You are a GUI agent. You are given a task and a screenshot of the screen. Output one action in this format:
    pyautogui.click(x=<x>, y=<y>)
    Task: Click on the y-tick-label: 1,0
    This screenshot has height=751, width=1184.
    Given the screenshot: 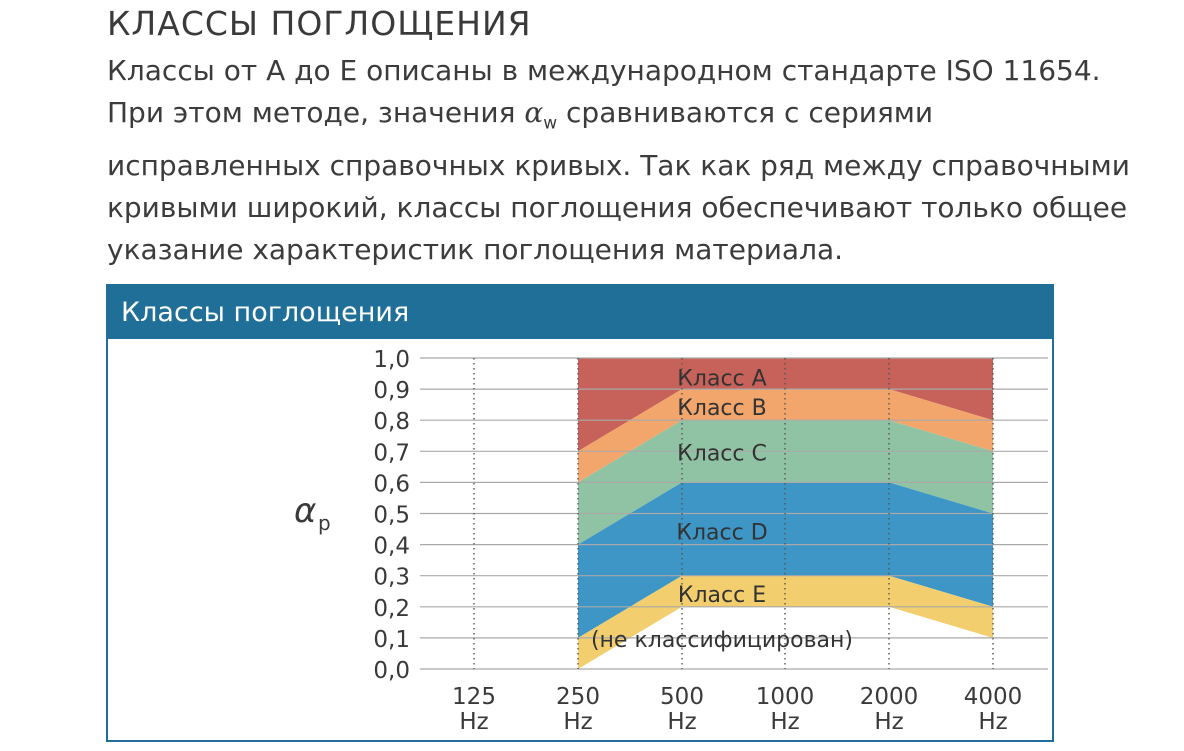 What is the action you would take?
    pyautogui.click(x=391, y=360)
    